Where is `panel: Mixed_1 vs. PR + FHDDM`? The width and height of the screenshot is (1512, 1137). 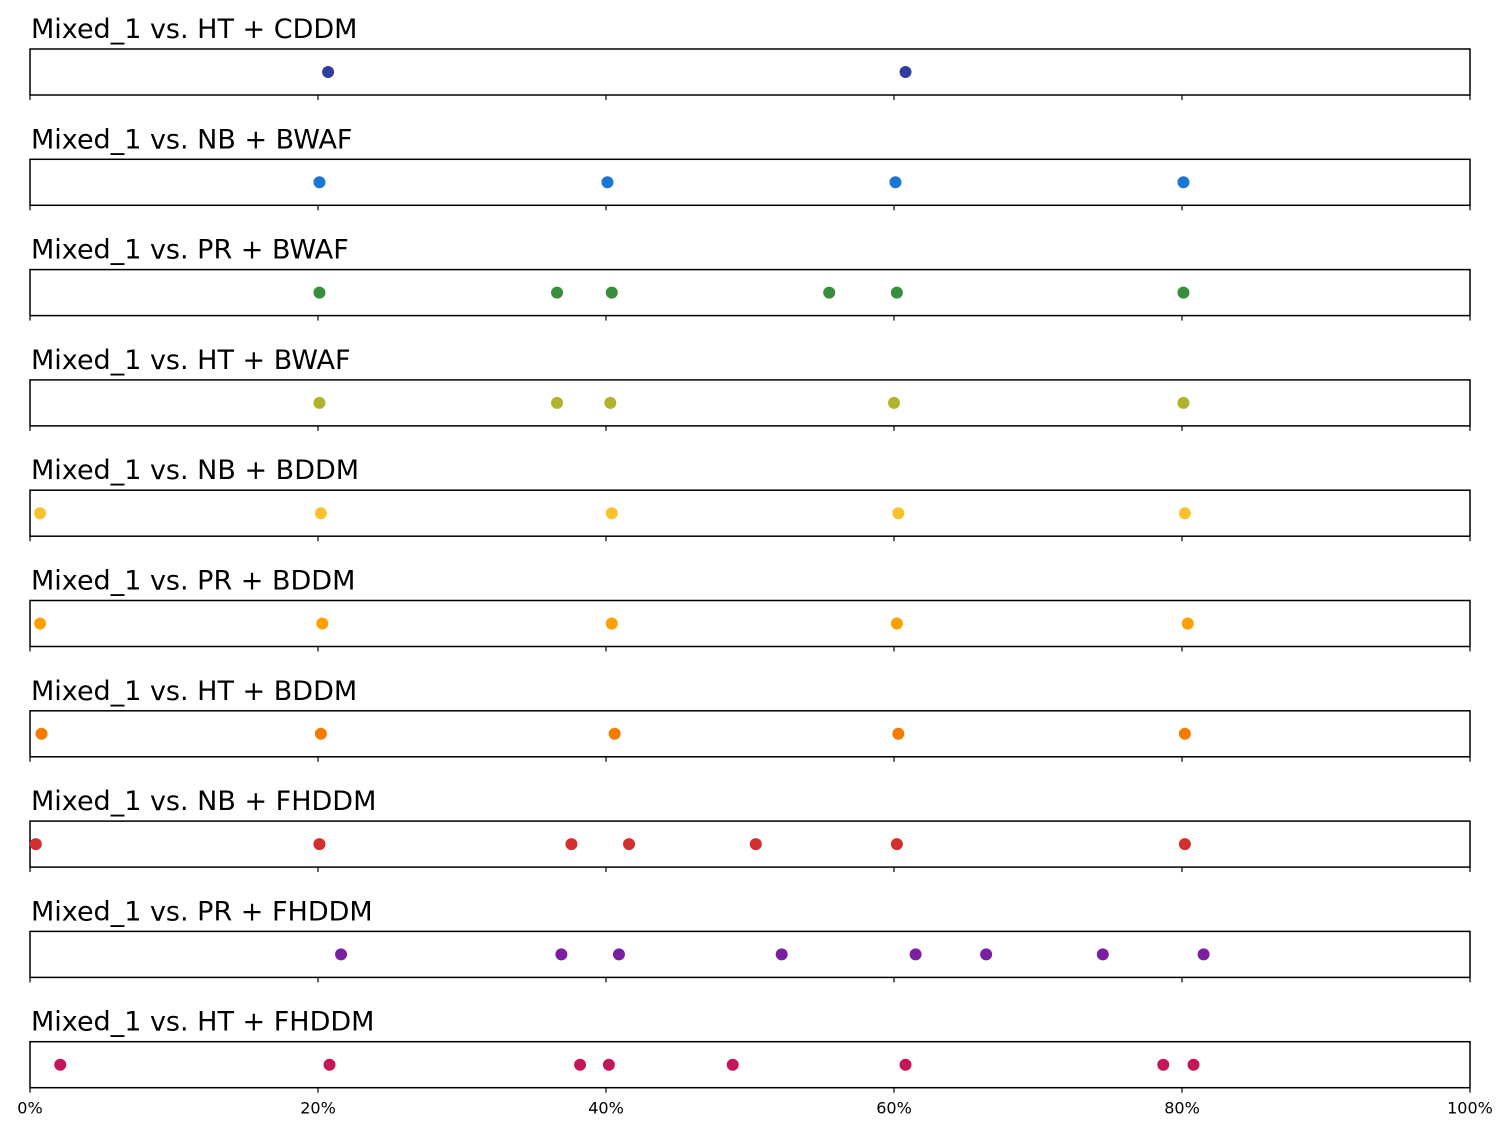
panel: Mixed_1 vs. PR + FHDDM is located at coordinates (750, 939).